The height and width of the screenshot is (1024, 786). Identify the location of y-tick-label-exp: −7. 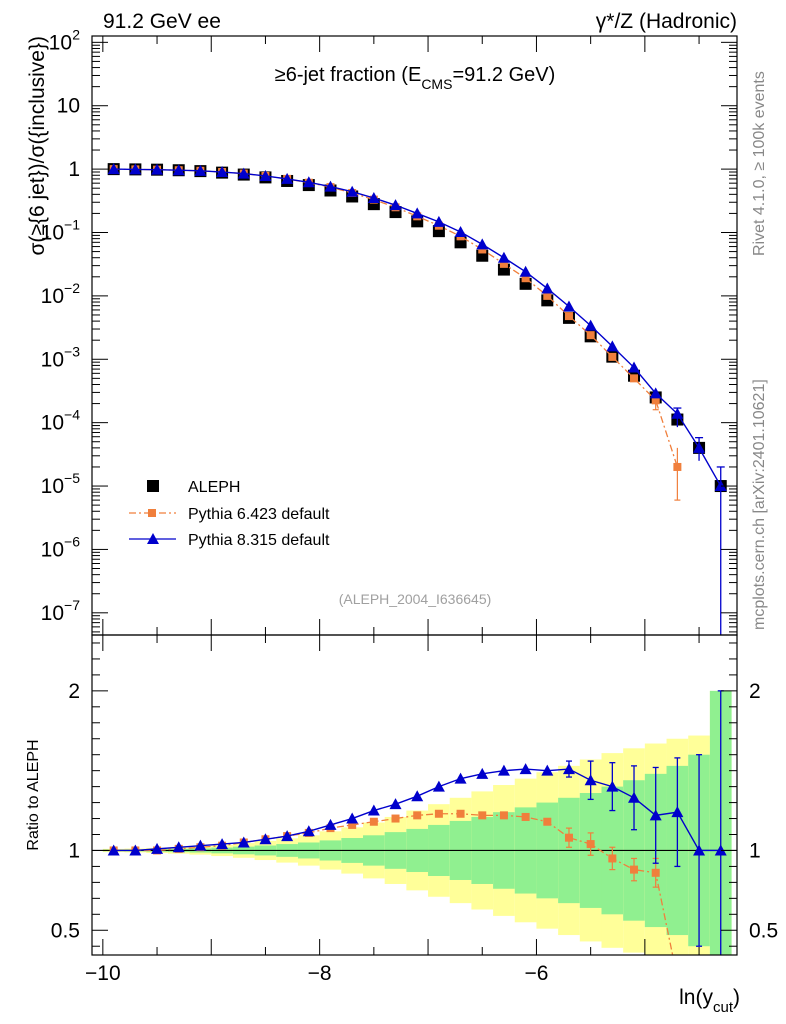
(72, 605).